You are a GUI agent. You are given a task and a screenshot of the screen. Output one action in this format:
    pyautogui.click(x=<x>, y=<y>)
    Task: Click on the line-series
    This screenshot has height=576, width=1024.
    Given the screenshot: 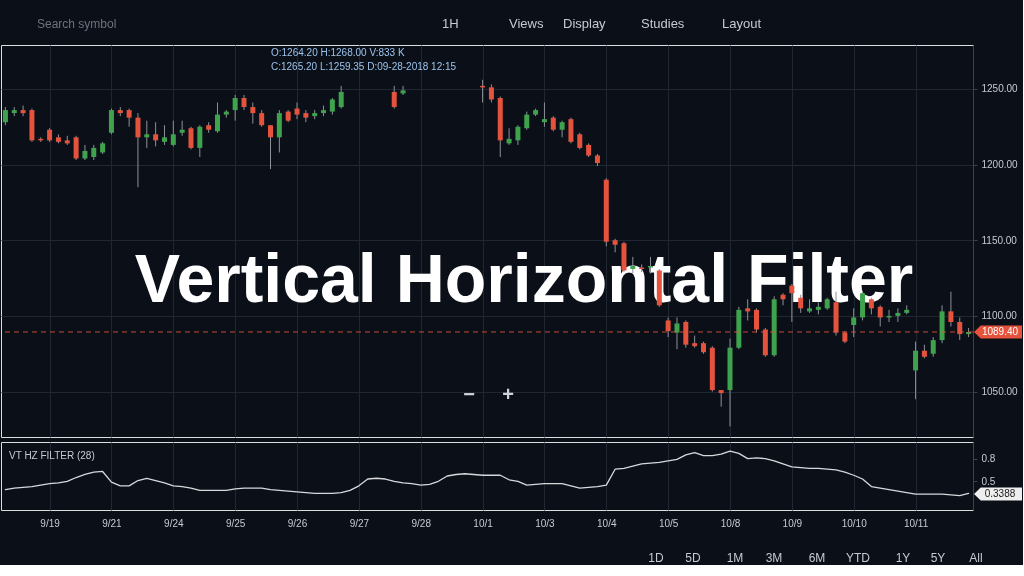 What is the action you would take?
    pyautogui.click(x=487, y=473)
    